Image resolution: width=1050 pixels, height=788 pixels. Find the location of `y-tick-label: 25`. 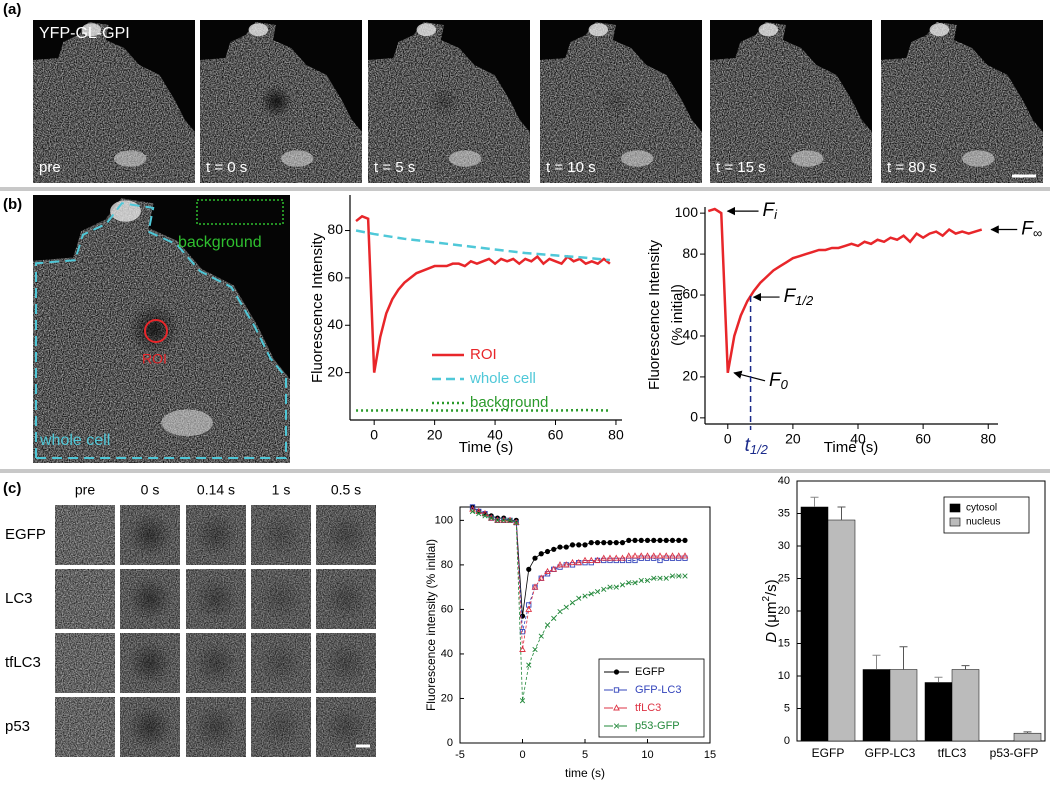

y-tick-label: 25 is located at coordinates (784, 578).